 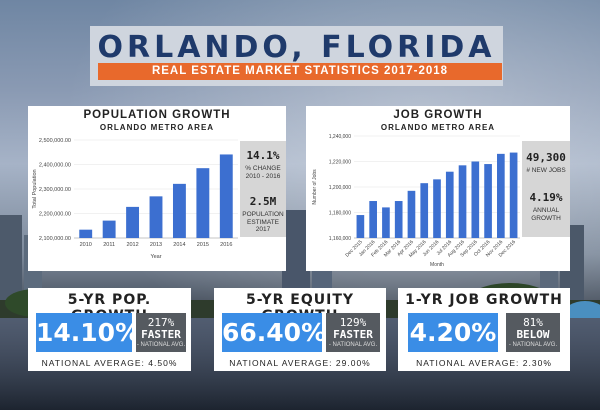 What do you see at coordinates (546, 189) in the screenshot?
I see `job-stats-panel: 49,300 # NEW JOBS 4.19% ANNUAL GROWTH` at bounding box center [546, 189].